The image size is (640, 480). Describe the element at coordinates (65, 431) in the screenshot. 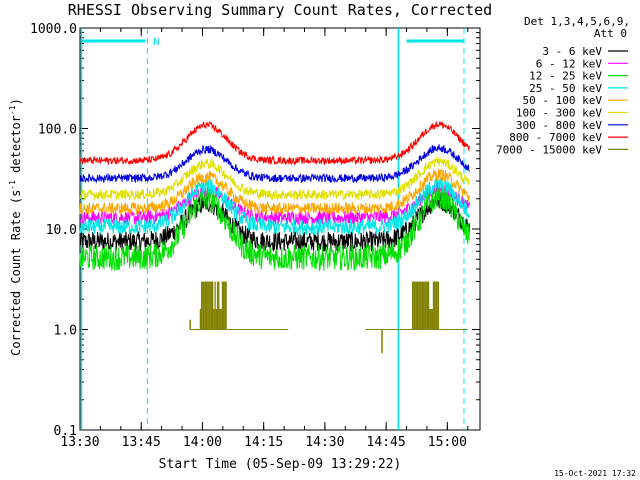

I see `y-tick-label: 0.1` at that location.